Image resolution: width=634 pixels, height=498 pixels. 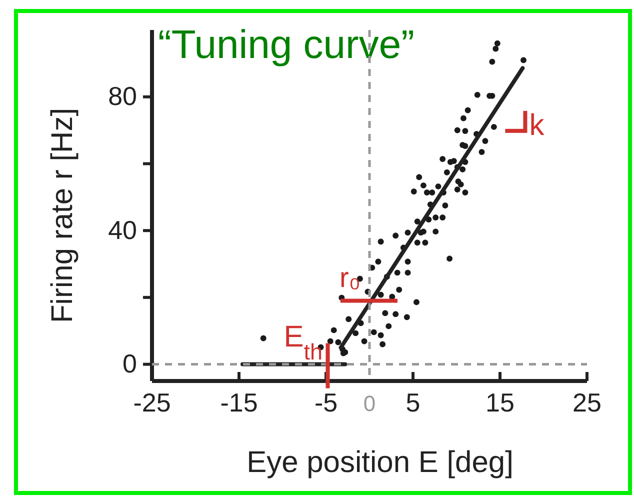 I want to click on x-tick-label: -15, so click(x=239, y=402).